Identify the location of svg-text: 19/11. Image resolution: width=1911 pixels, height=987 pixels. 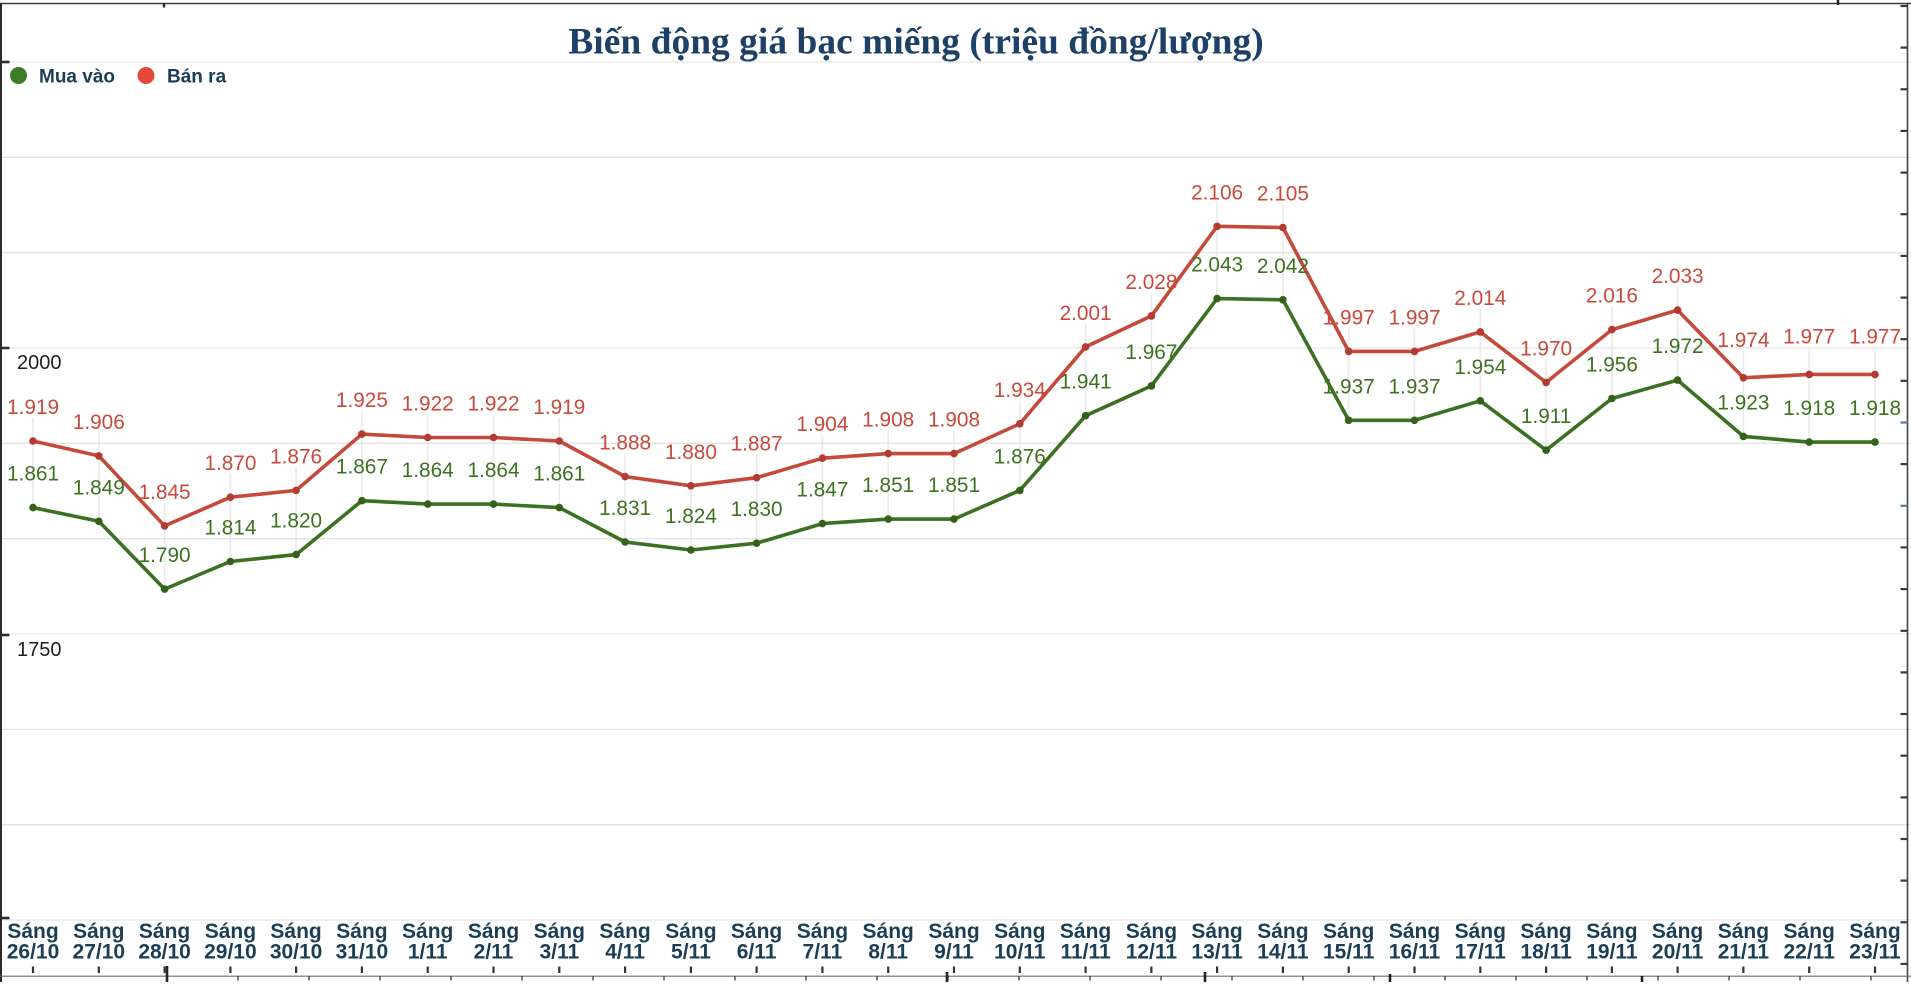
(1612, 952).